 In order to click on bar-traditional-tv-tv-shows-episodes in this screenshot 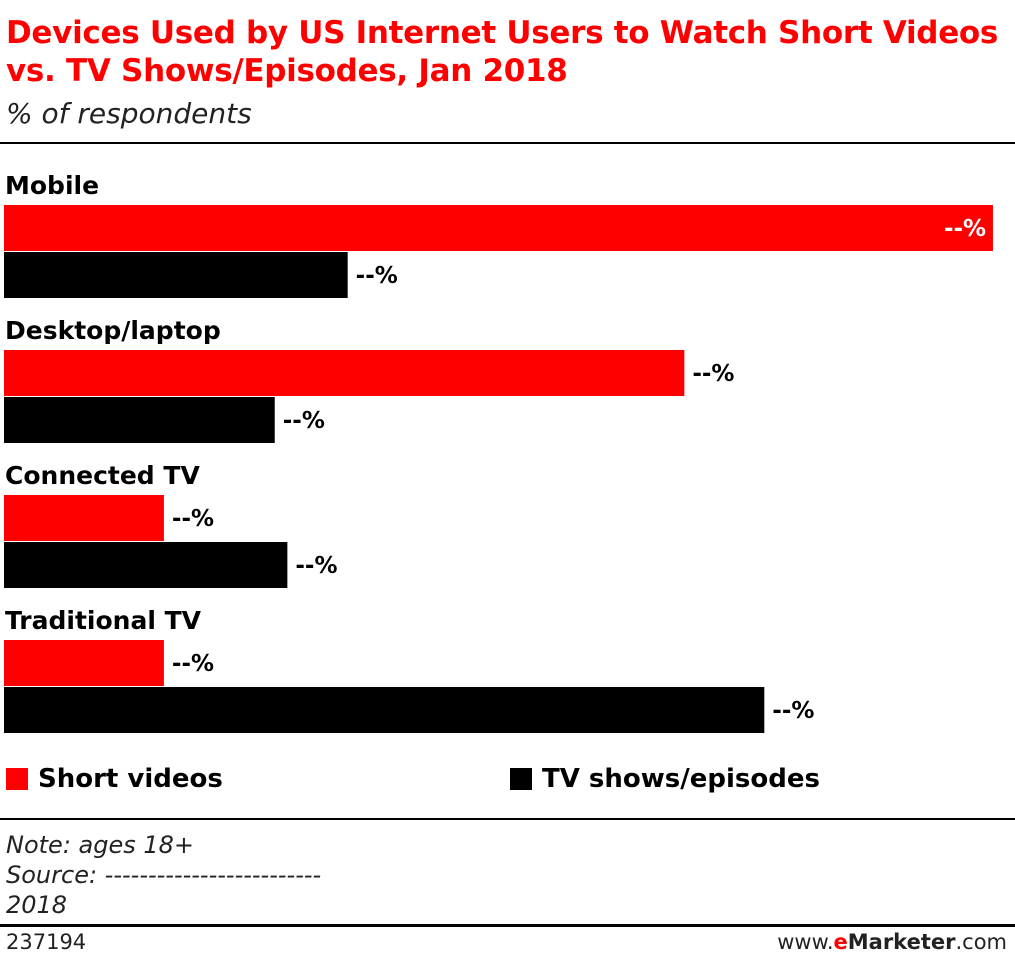, I will do `click(384, 710)`.